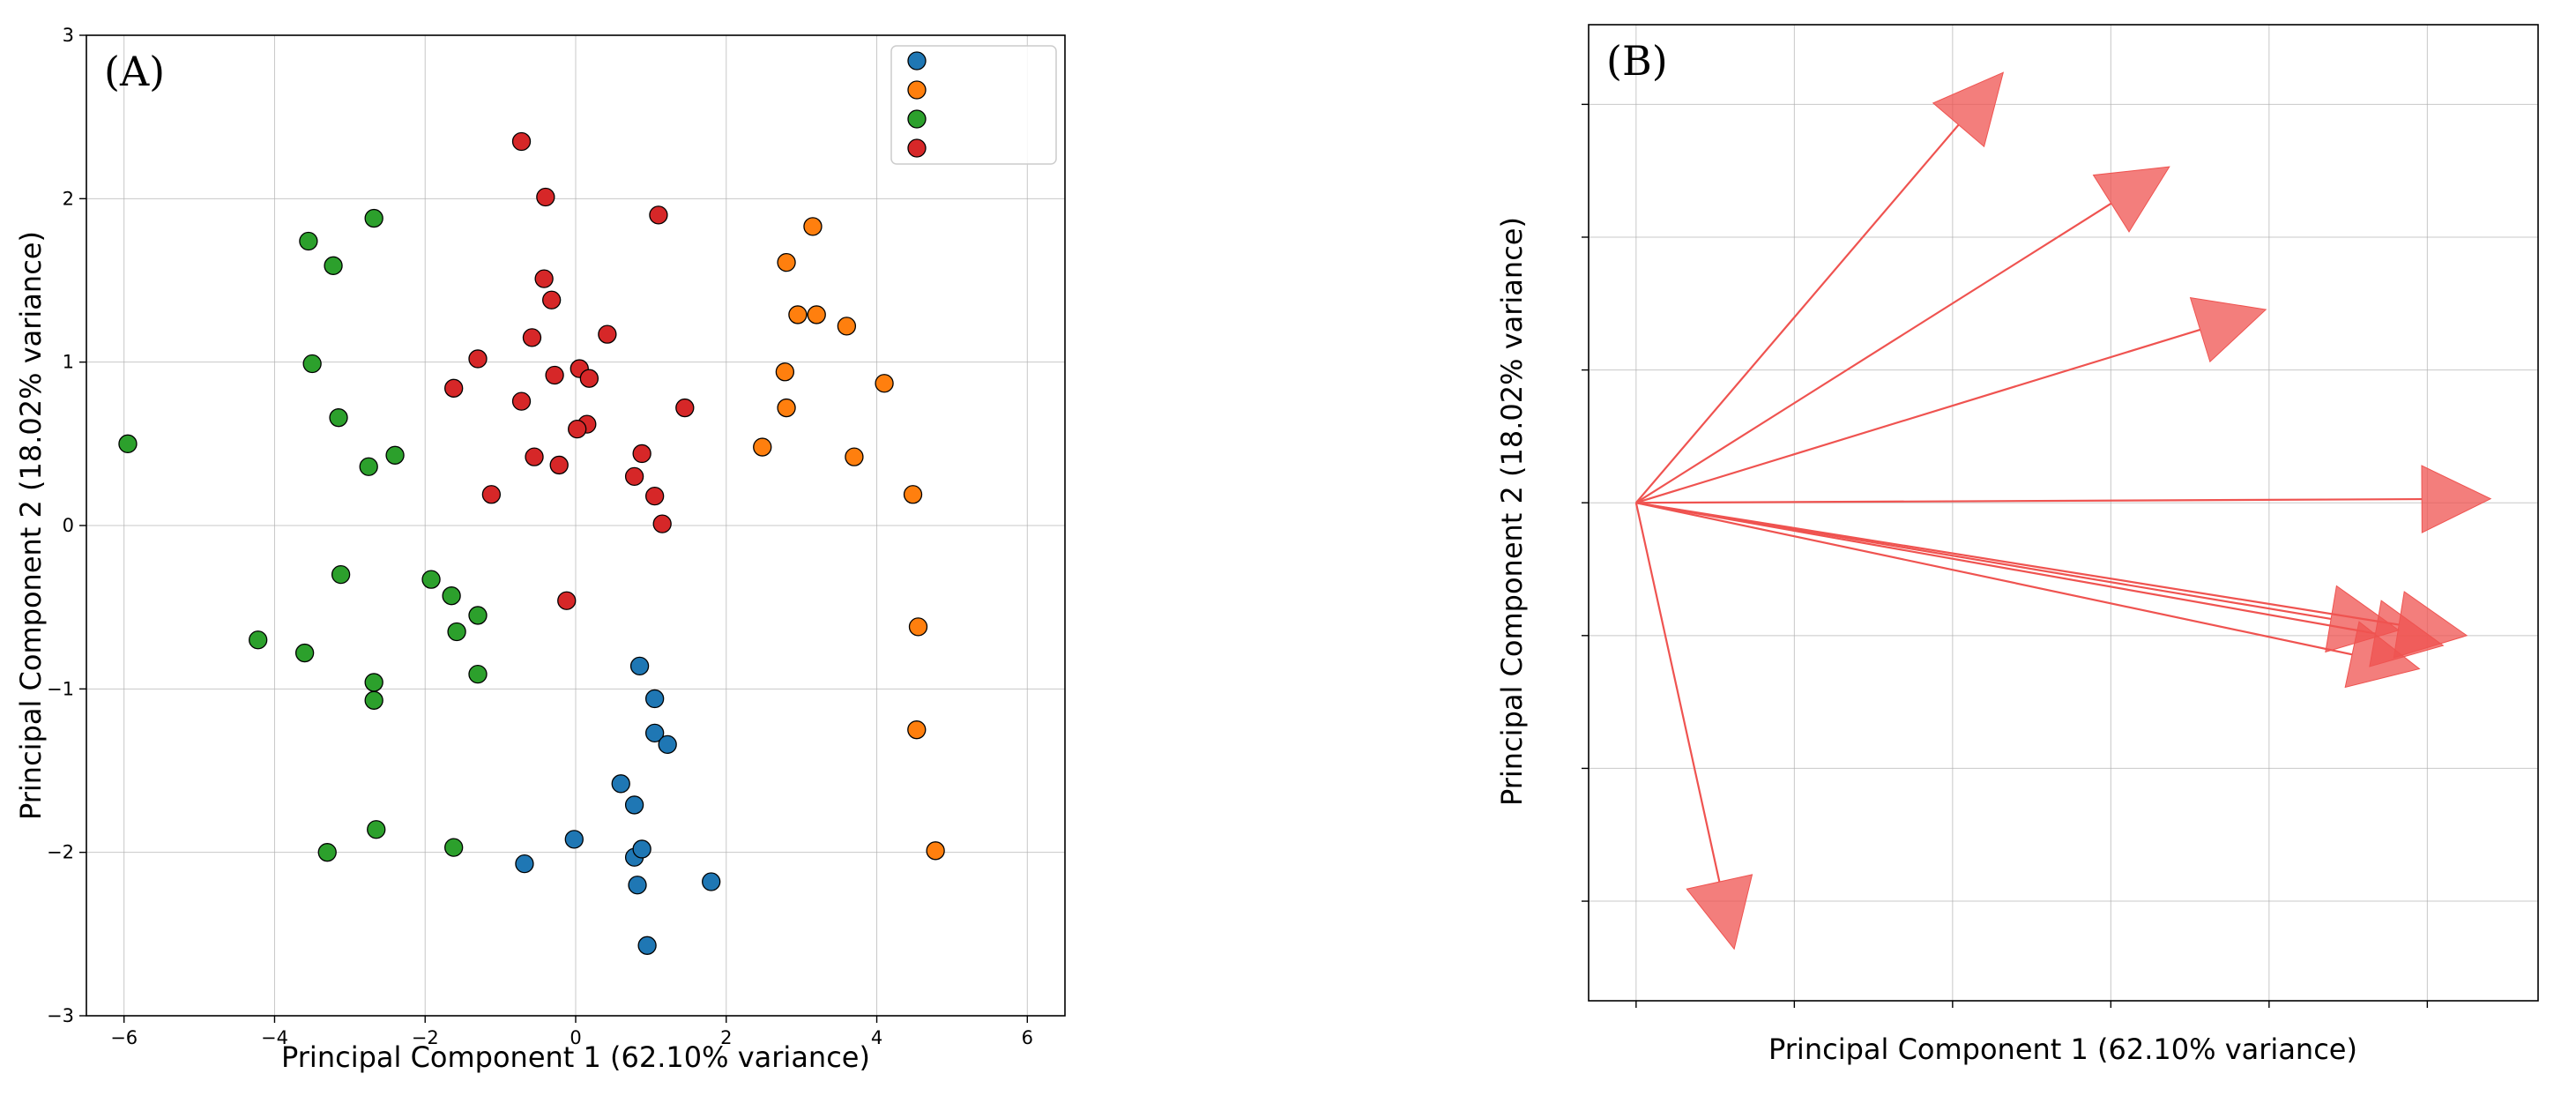 Image resolution: width=2576 pixels, height=1096 pixels. I want to click on tick-label-y: 2, so click(68, 198).